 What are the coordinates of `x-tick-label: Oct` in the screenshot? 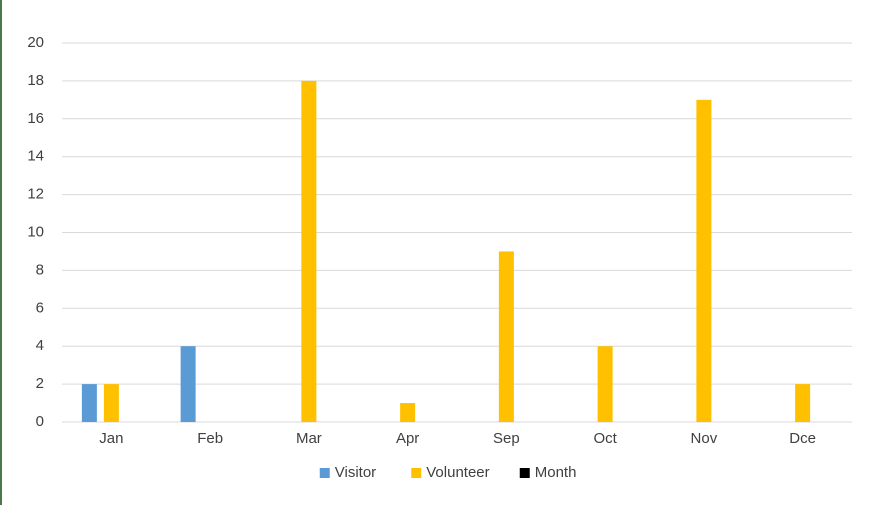 It's located at (605, 438).